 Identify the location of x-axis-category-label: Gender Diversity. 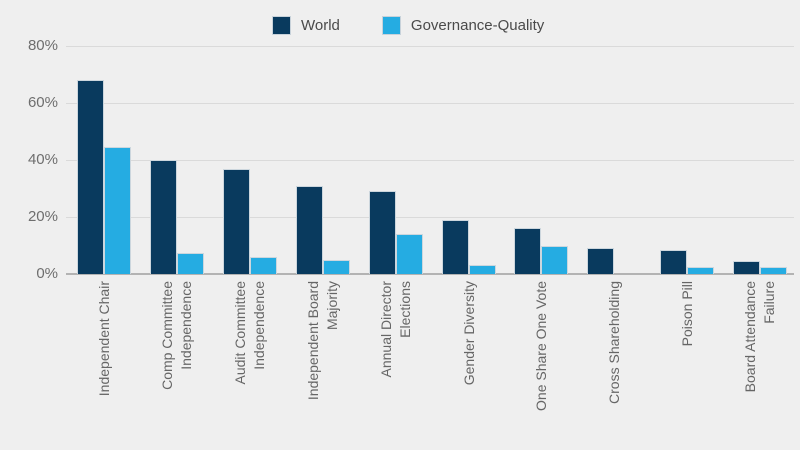
(469, 365).